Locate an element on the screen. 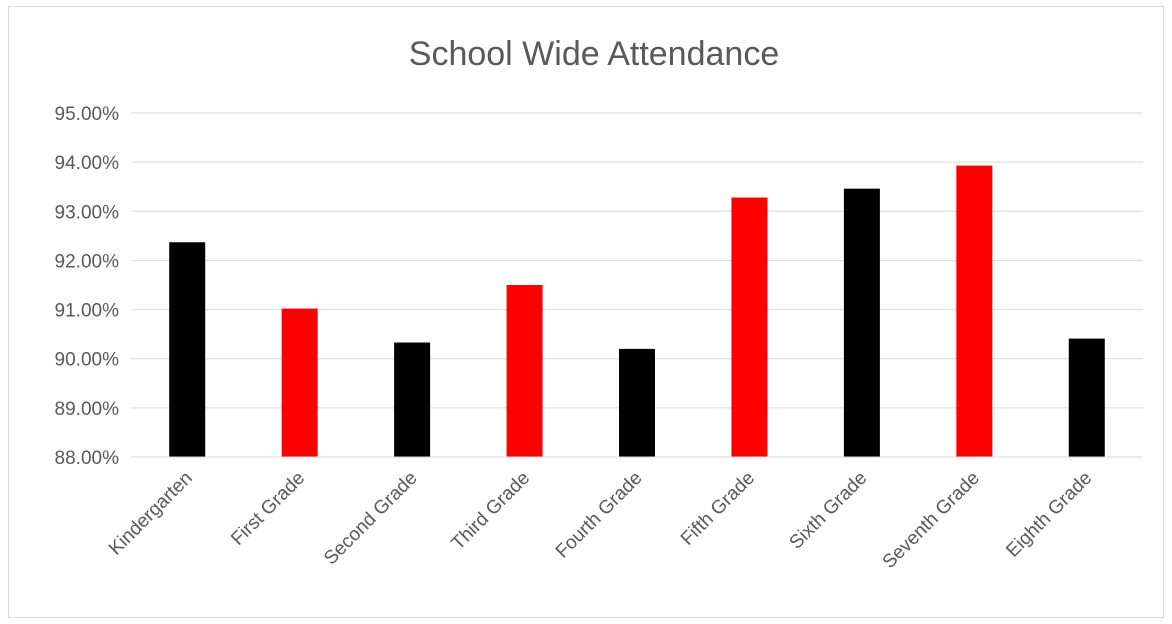  y-tick-label: 88.00% is located at coordinates (87, 458).